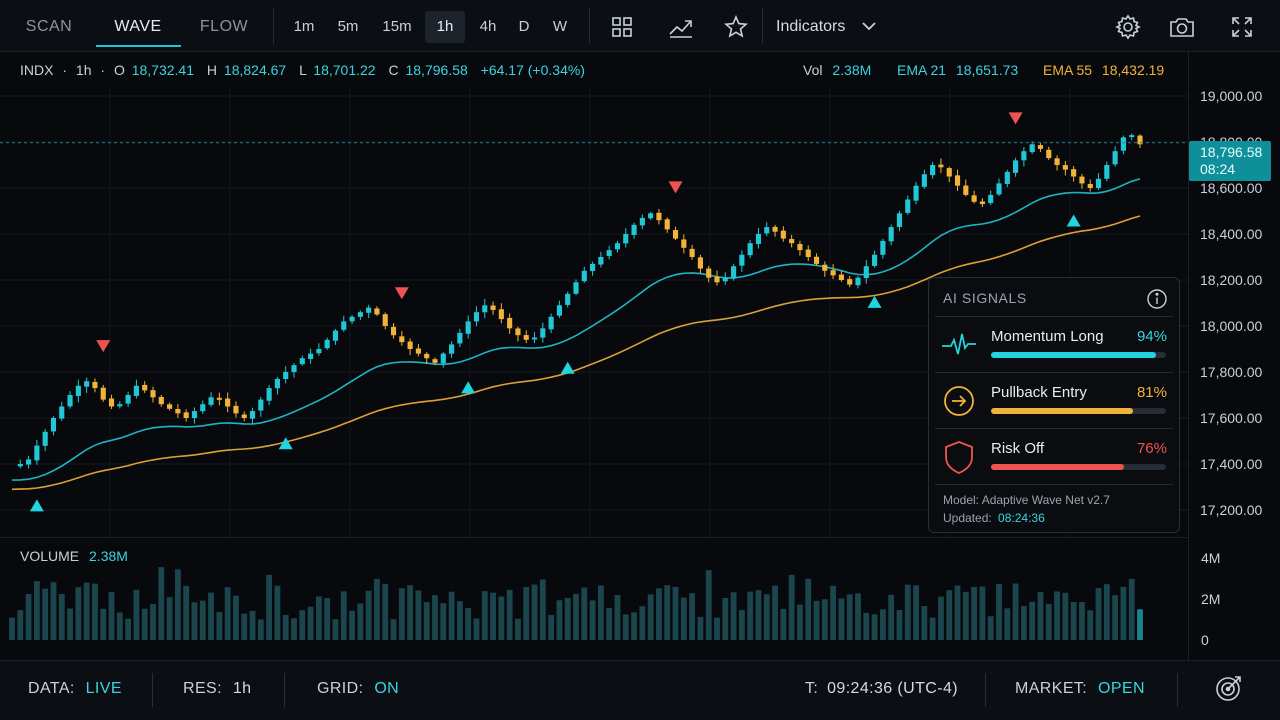  Describe the element at coordinates (622, 27) in the screenshot. I see `layout-grid-icon` at that location.